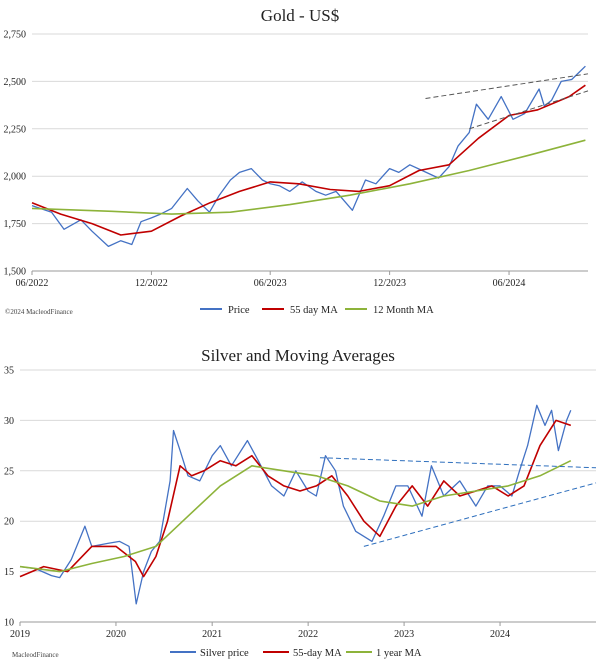 This screenshot has width=605, height=663. What do you see at coordinates (15, 224) in the screenshot?
I see `gold-y-tick-label: 1,750` at bounding box center [15, 224].